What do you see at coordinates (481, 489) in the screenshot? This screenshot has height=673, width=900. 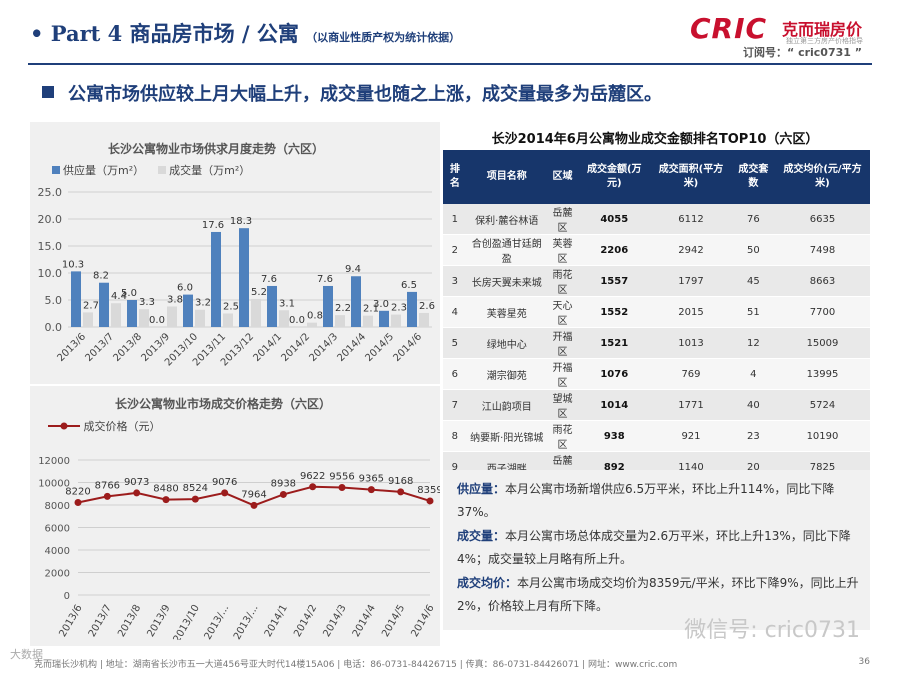 I see `summary-supply-label: 供应量：` at bounding box center [481, 489].